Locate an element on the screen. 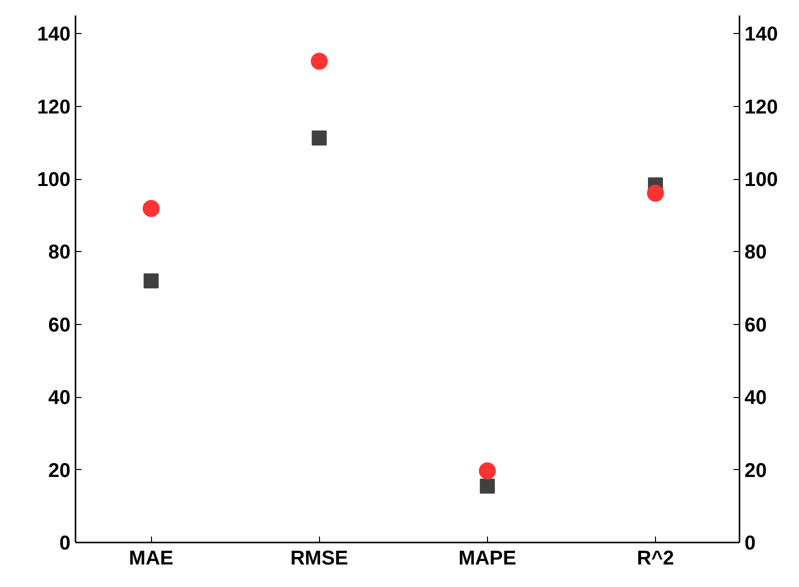 The width and height of the screenshot is (799, 587). y-tick-label: 80 is located at coordinates (59, 253).